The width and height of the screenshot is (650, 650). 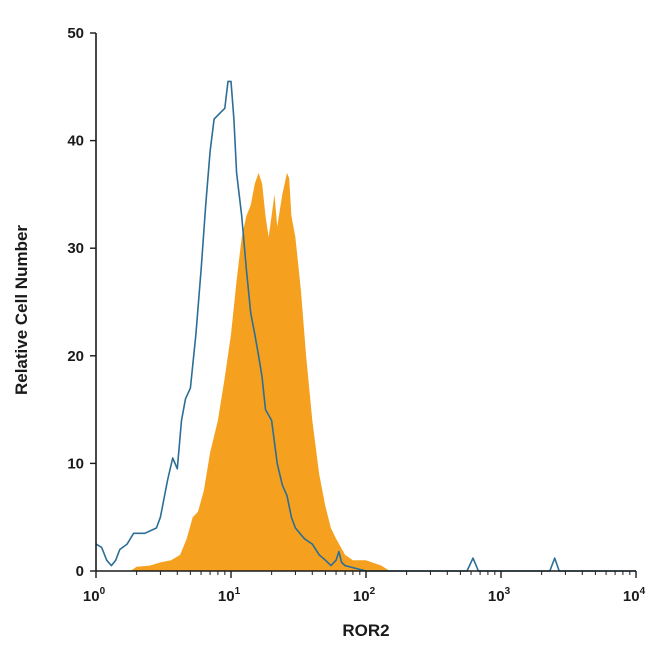 I want to click on x-tick-label: 10², so click(x=364, y=595).